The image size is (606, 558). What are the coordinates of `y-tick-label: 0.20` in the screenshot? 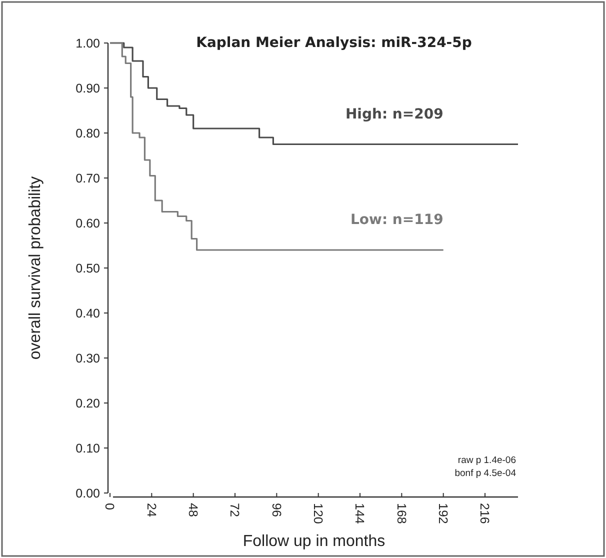 It's located at (88, 403).